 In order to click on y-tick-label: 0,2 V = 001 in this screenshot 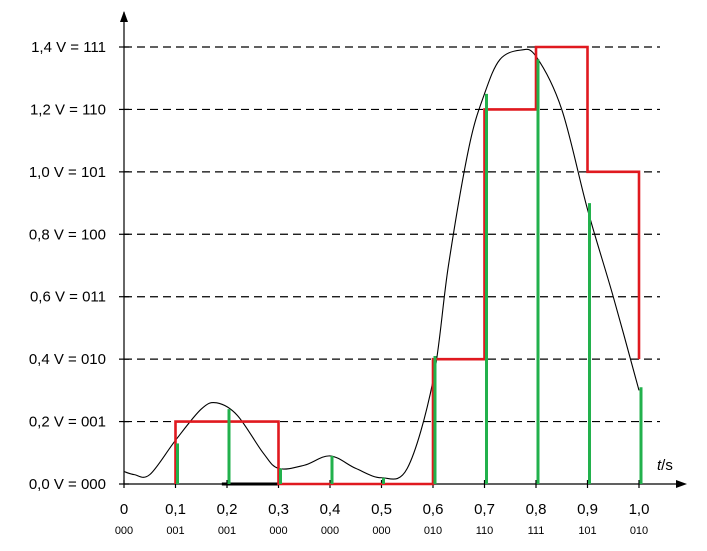, I will do `click(67, 422)`.